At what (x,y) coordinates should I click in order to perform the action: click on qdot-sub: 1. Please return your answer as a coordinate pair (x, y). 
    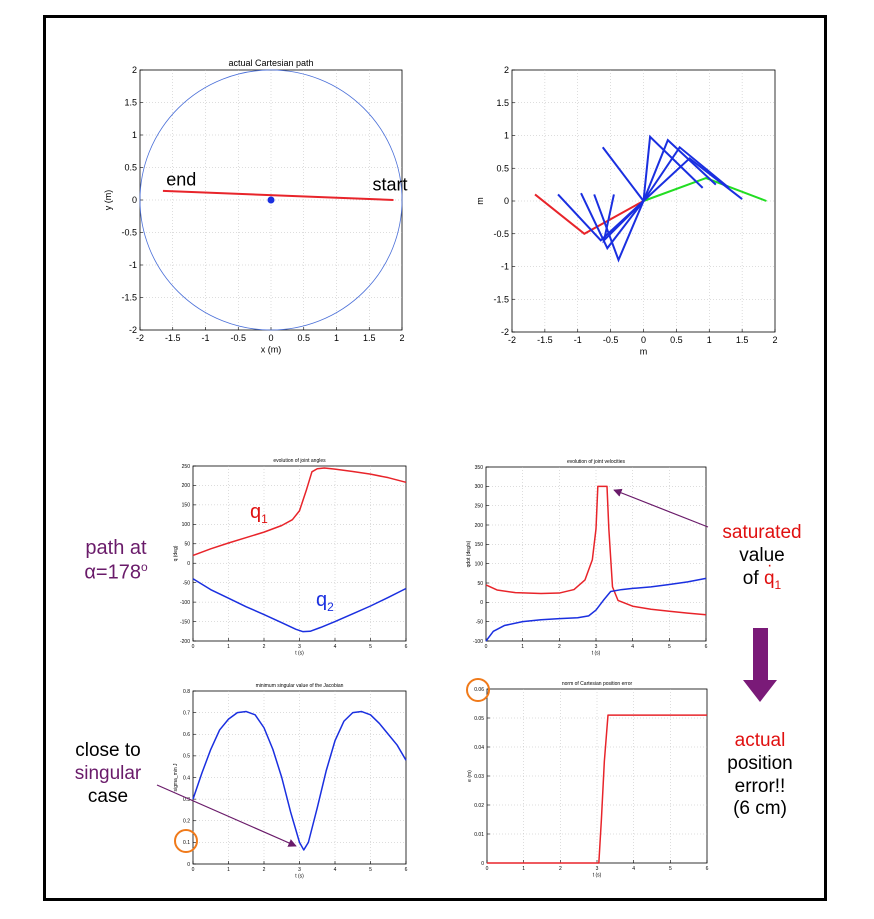
    Looking at the image, I should click on (778, 584).